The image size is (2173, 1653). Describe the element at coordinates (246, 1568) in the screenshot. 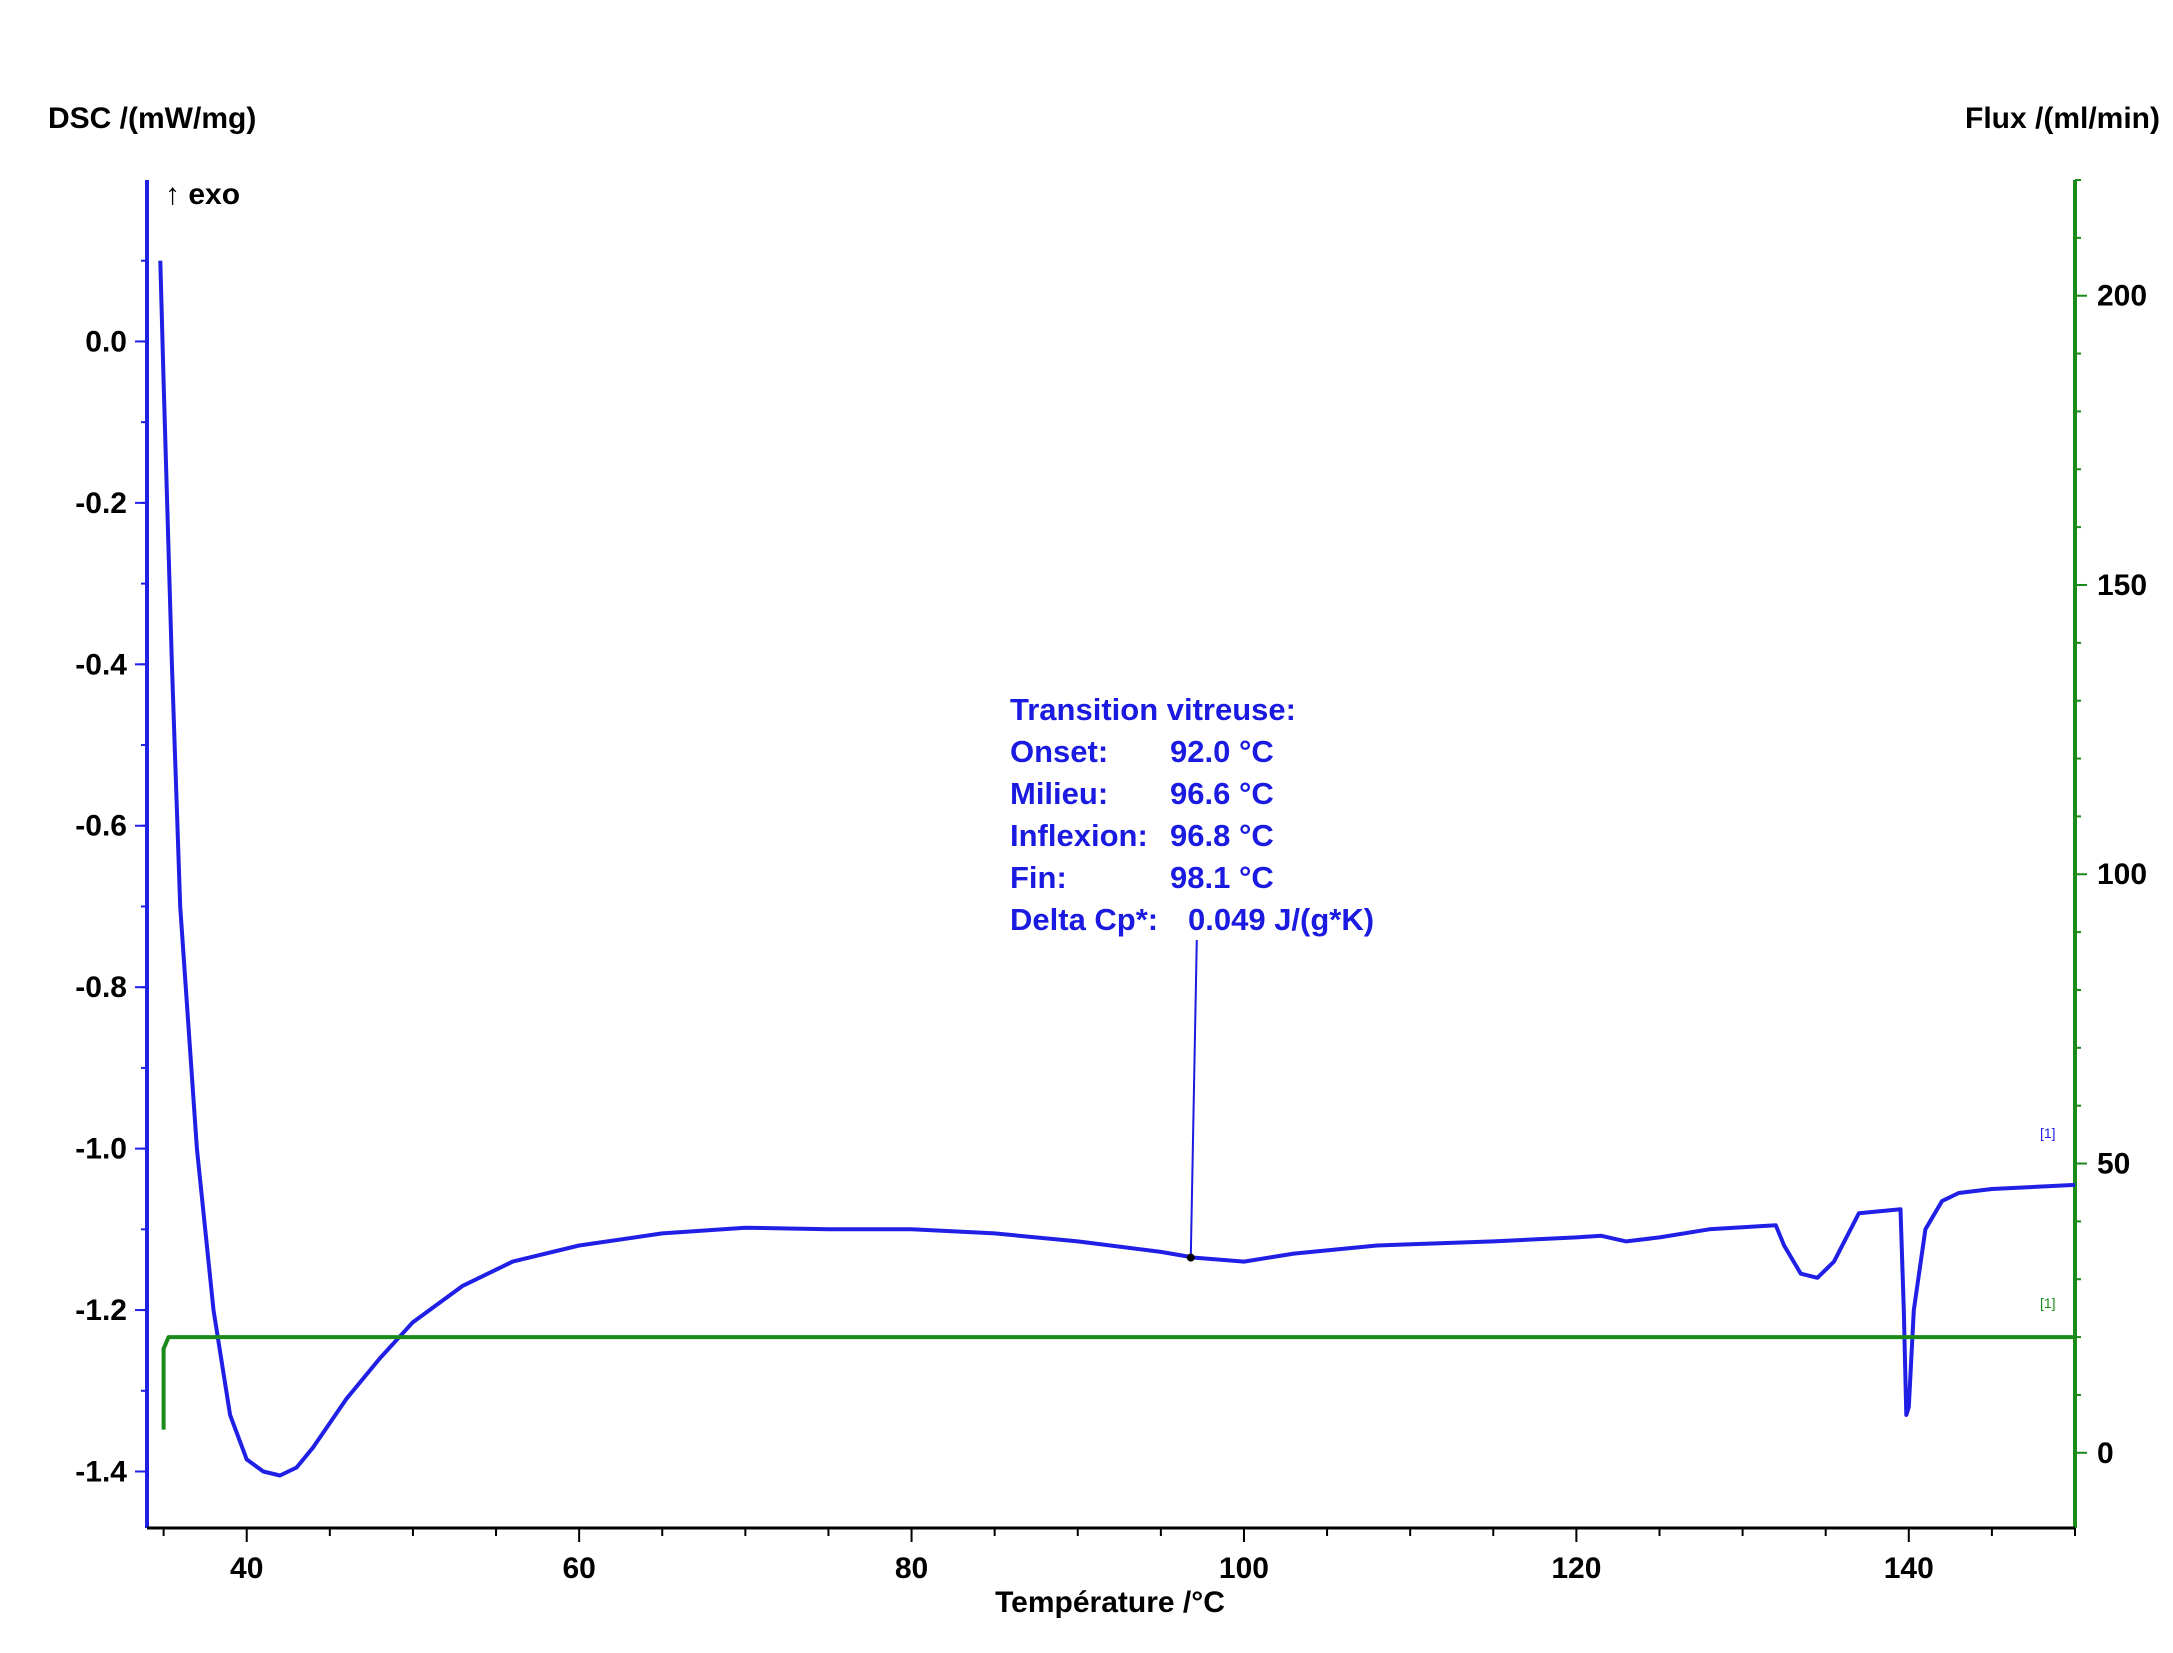

I see `x-tick-label: 40` at that location.